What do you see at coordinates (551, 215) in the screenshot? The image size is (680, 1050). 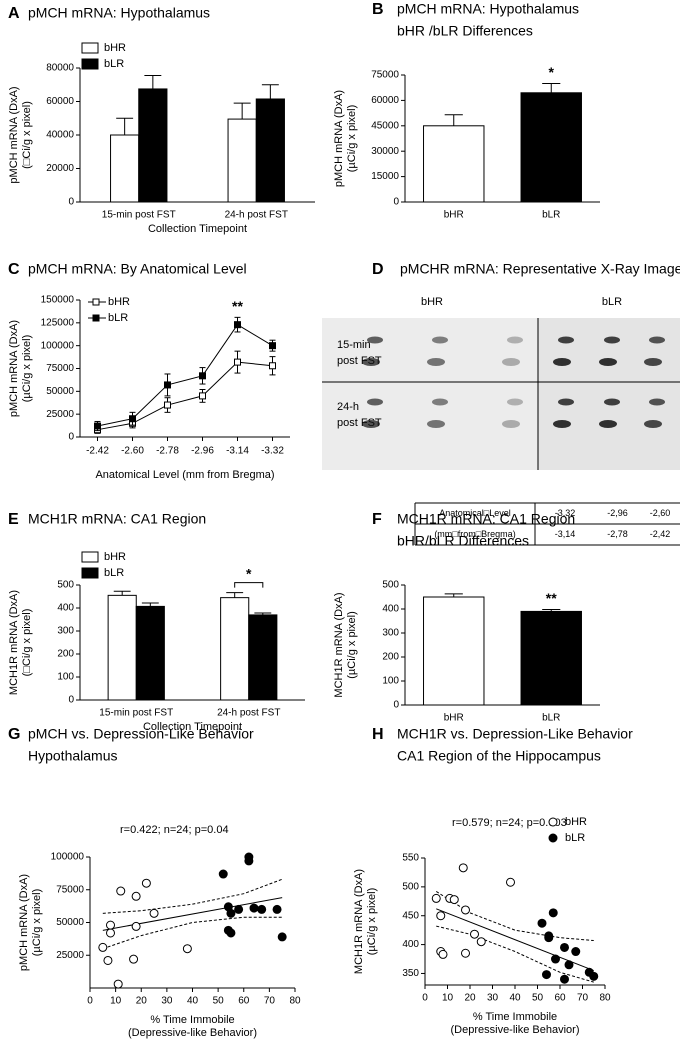 I see `x-tick-label: bLR` at bounding box center [551, 215].